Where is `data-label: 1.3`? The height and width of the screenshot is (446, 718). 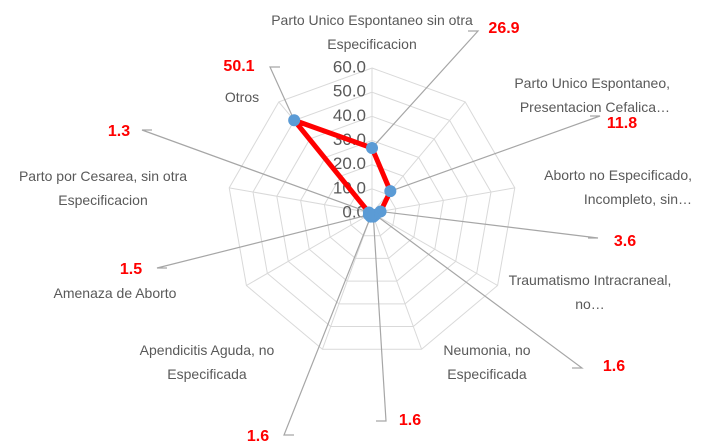 data-label: 1.3 is located at coordinates (119, 131).